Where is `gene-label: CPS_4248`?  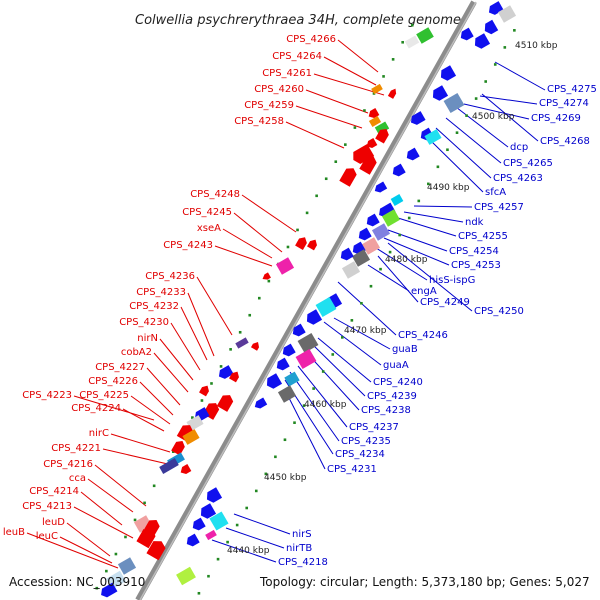
gene-label: CPS_4248 is located at coordinates (215, 194).